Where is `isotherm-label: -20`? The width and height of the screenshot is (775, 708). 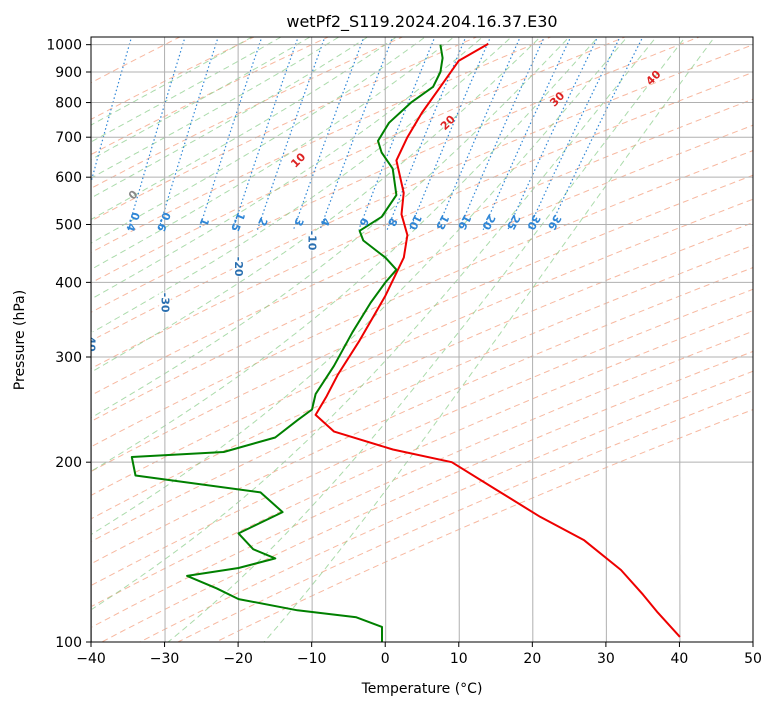
isotherm-label: -20 is located at coordinates (238, 267).